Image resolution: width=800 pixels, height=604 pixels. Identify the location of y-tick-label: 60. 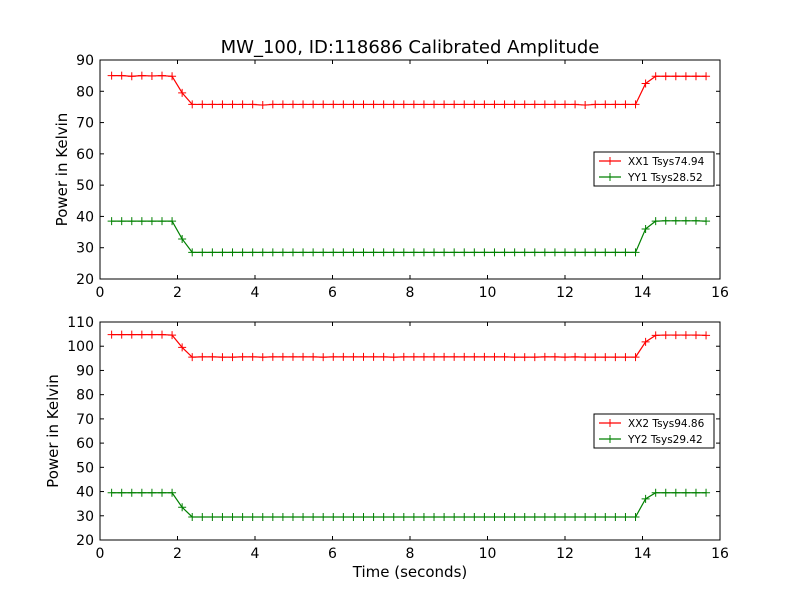
(85, 155).